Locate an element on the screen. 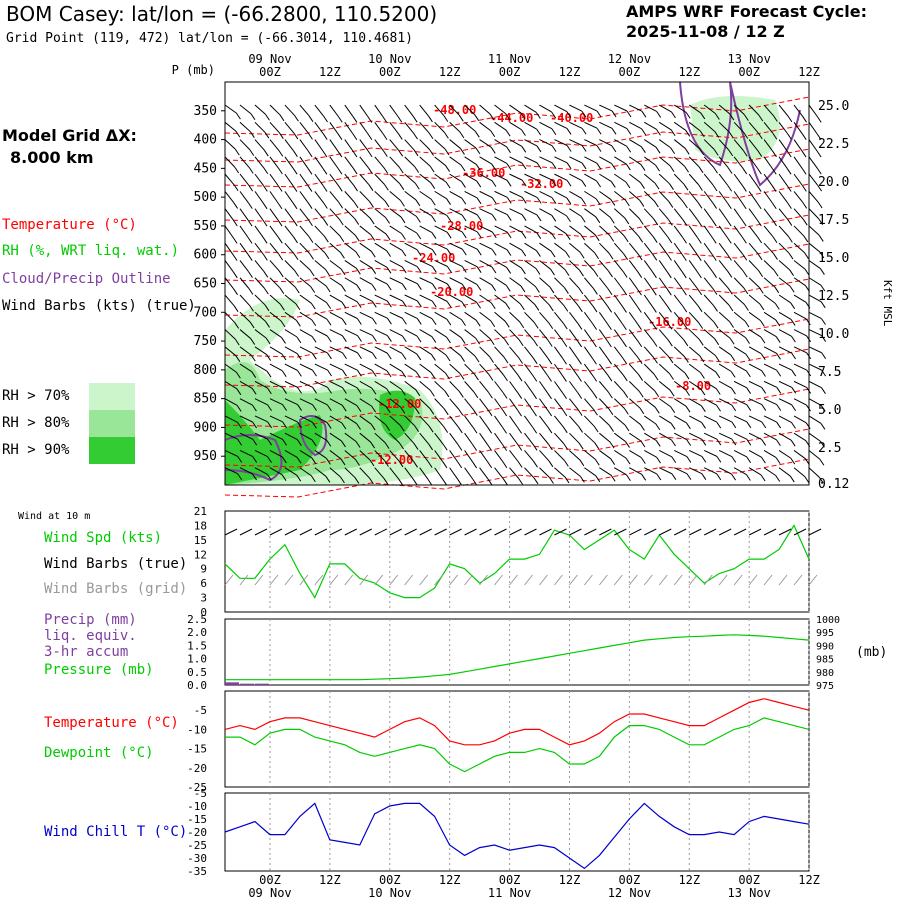 The height and width of the screenshot is (900, 900). wind-chill-panel-tick-label: -15 is located at coordinates (197, 819).